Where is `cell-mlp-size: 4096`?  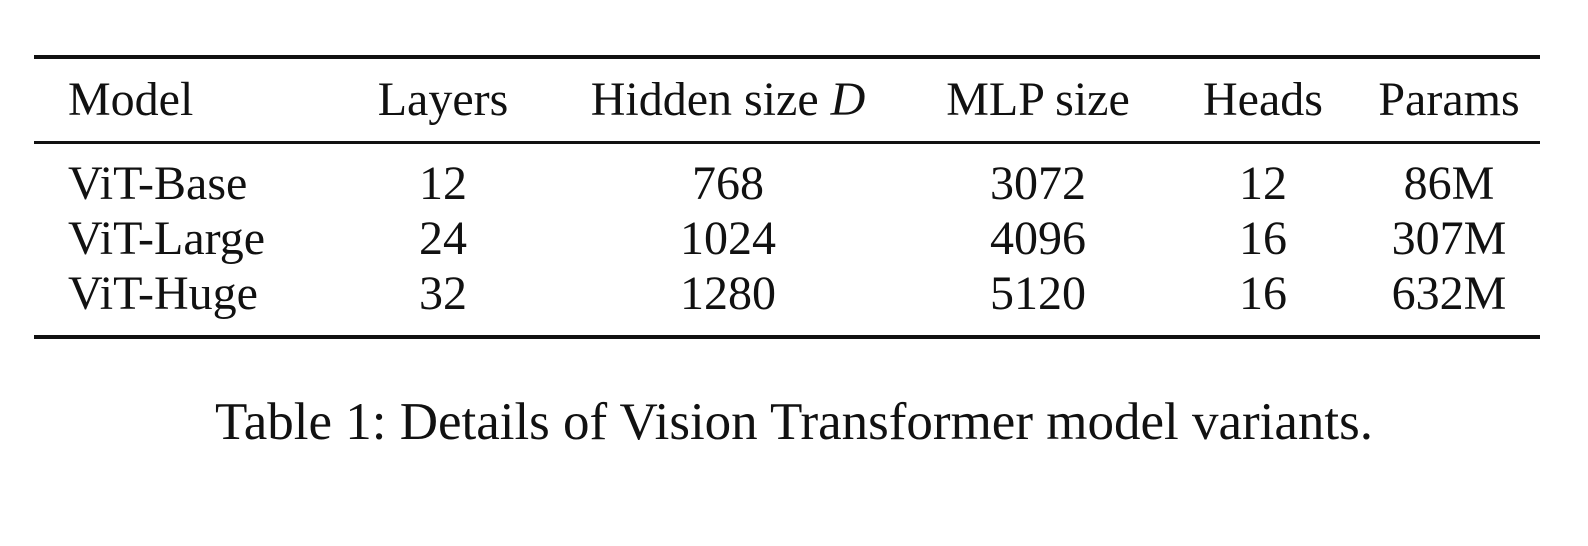
cell-mlp-size: 4096 is located at coordinates (1038, 238).